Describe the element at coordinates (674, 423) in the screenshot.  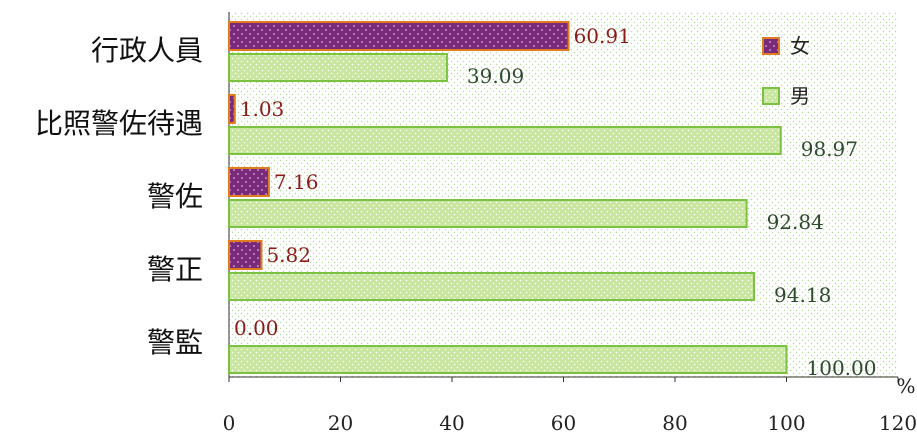
I see `x-tick-label: 80` at that location.